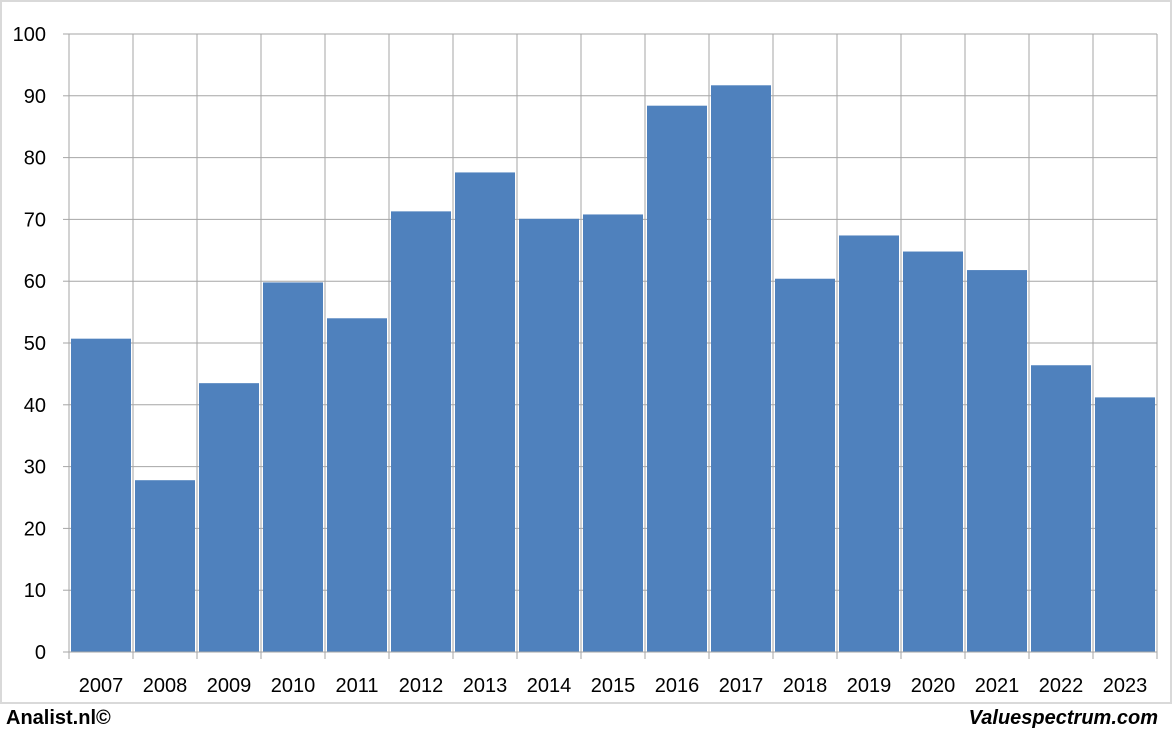 Image resolution: width=1172 pixels, height=734 pixels. Describe the element at coordinates (933, 686) in the screenshot. I see `x-tick-label: 2020` at that location.